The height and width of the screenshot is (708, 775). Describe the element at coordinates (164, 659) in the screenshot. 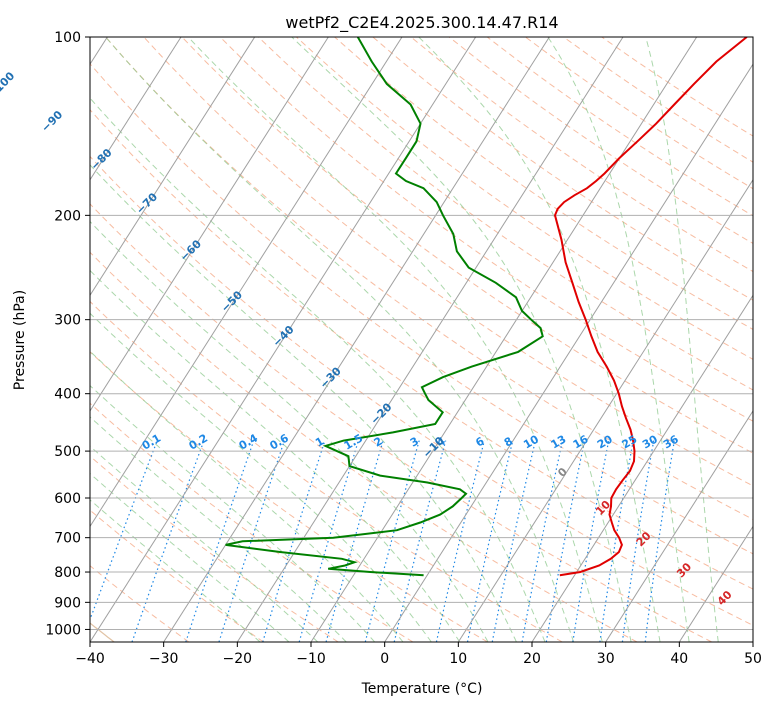

I see `x-tick-label: −30` at that location.